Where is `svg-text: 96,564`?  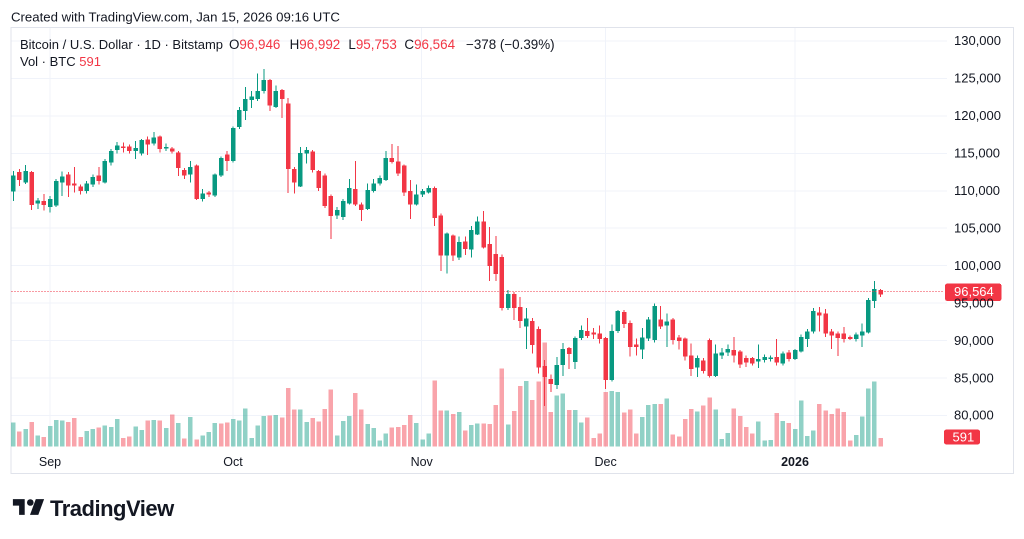 svg-text: 96,564 is located at coordinates (974, 291).